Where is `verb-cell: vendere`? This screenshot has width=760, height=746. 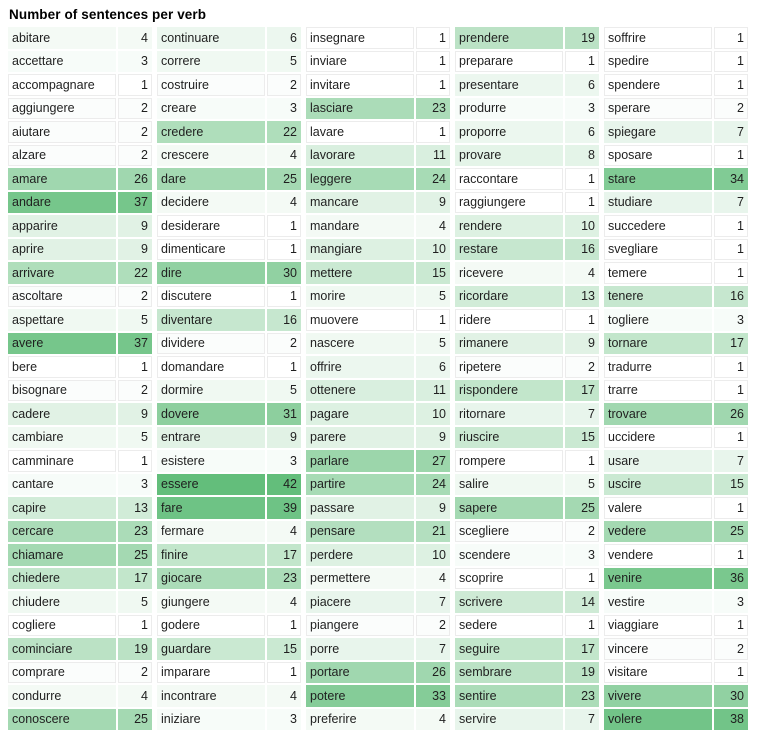 verb-cell: vendere is located at coordinates (659, 556).